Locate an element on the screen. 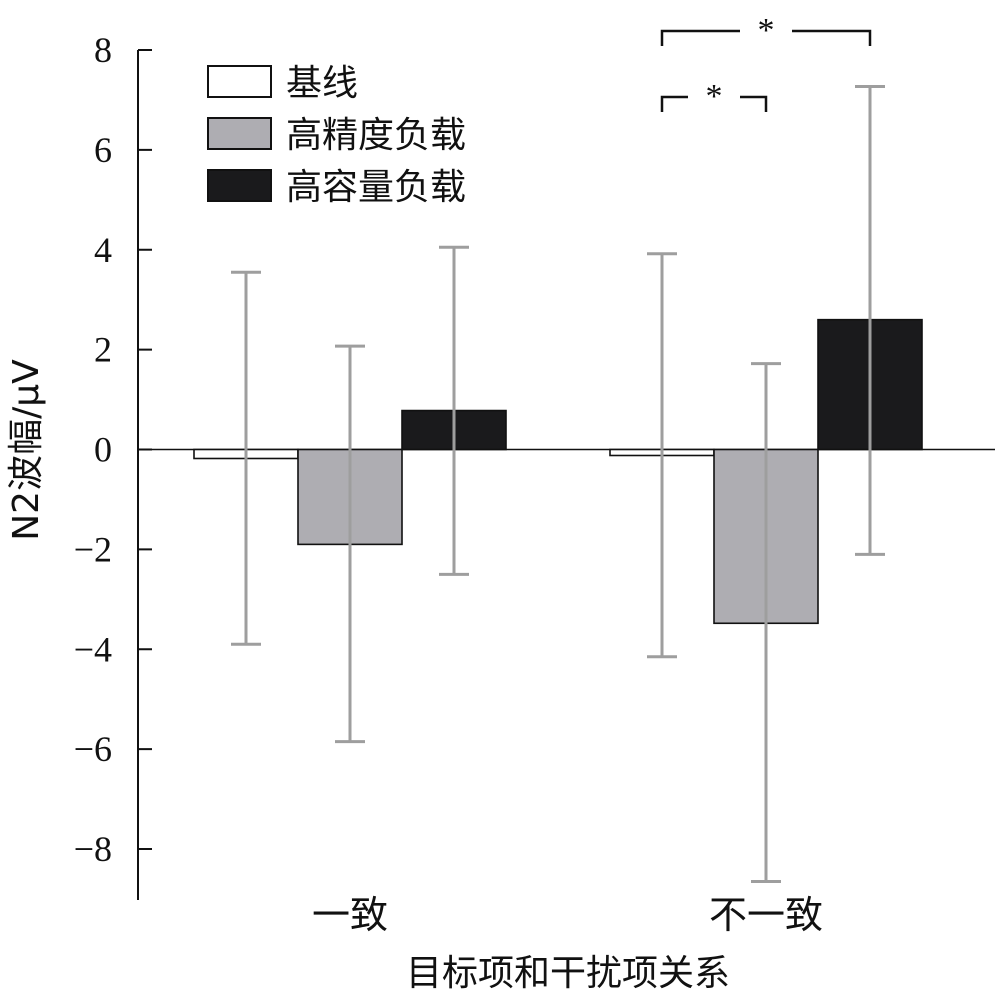  legend-item: 基线 is located at coordinates (282, 83).